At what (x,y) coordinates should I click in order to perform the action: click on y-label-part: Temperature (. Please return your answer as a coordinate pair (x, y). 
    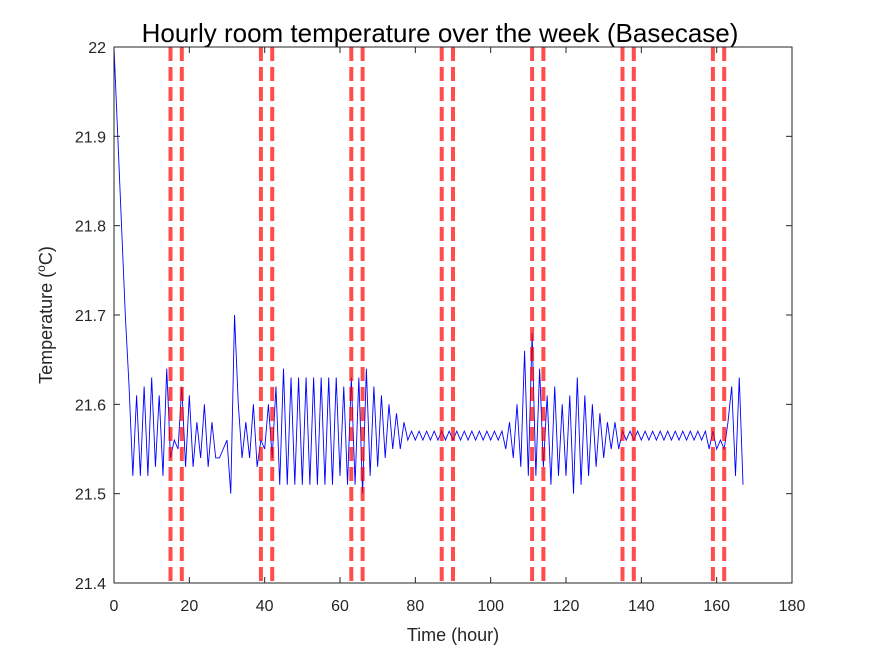
    Looking at the image, I should click on (46, 328).